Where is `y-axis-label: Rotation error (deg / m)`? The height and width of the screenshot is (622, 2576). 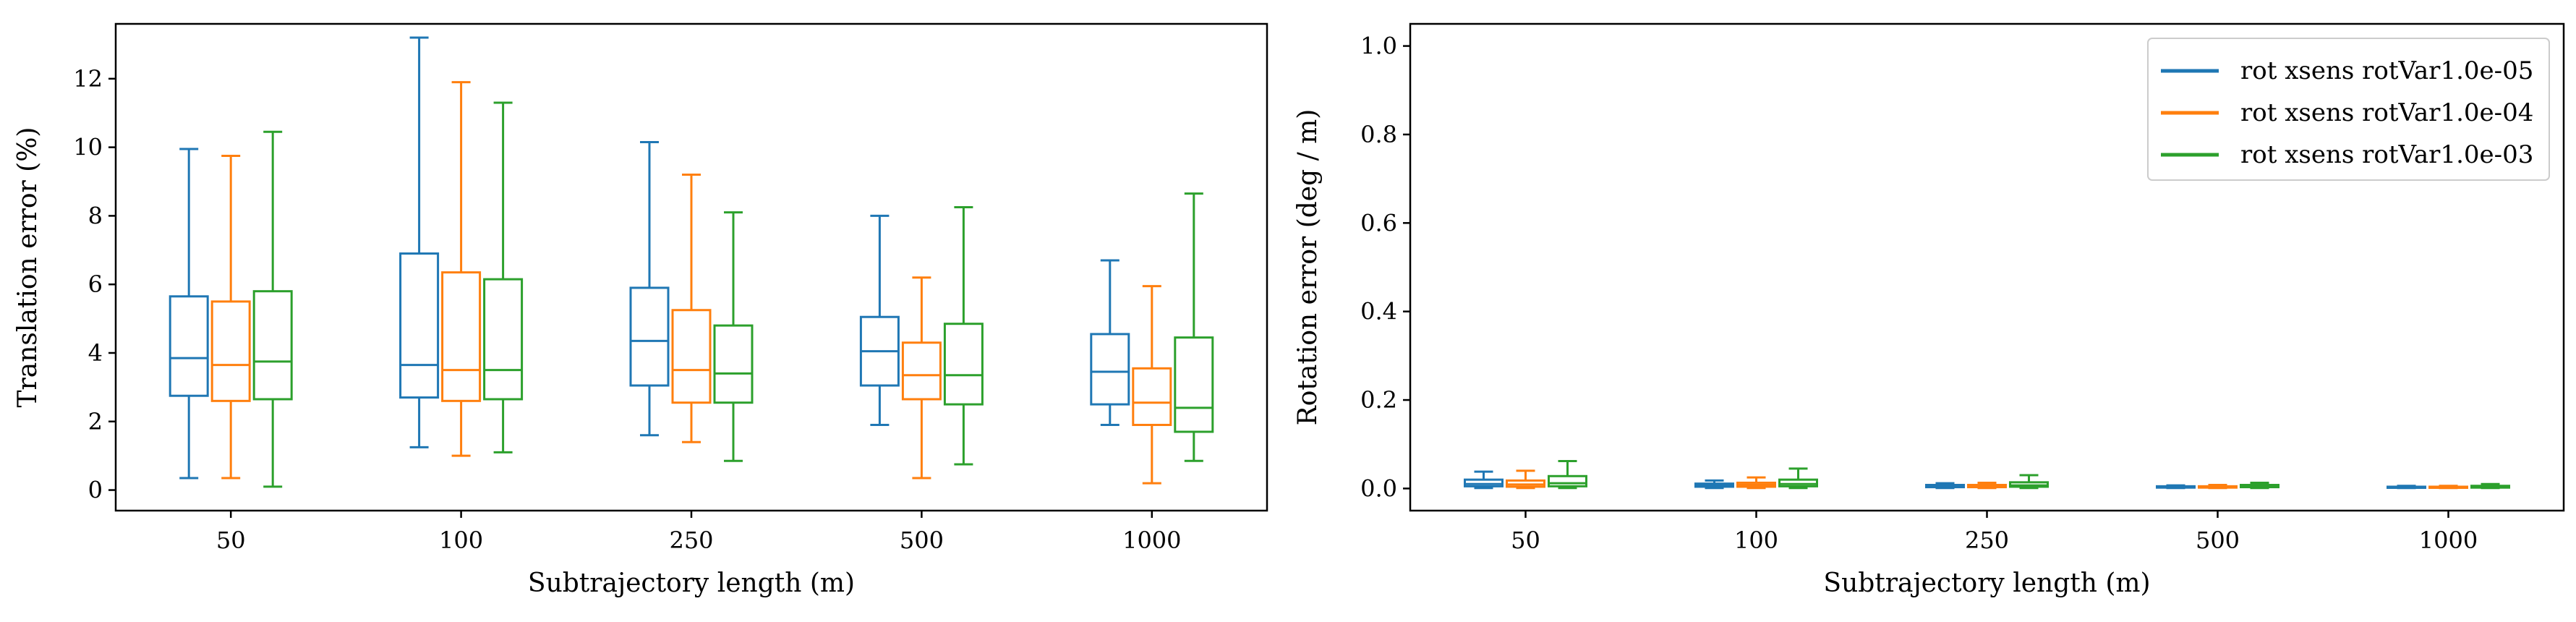 y-axis-label: Rotation error (deg / m) is located at coordinates (1308, 267).